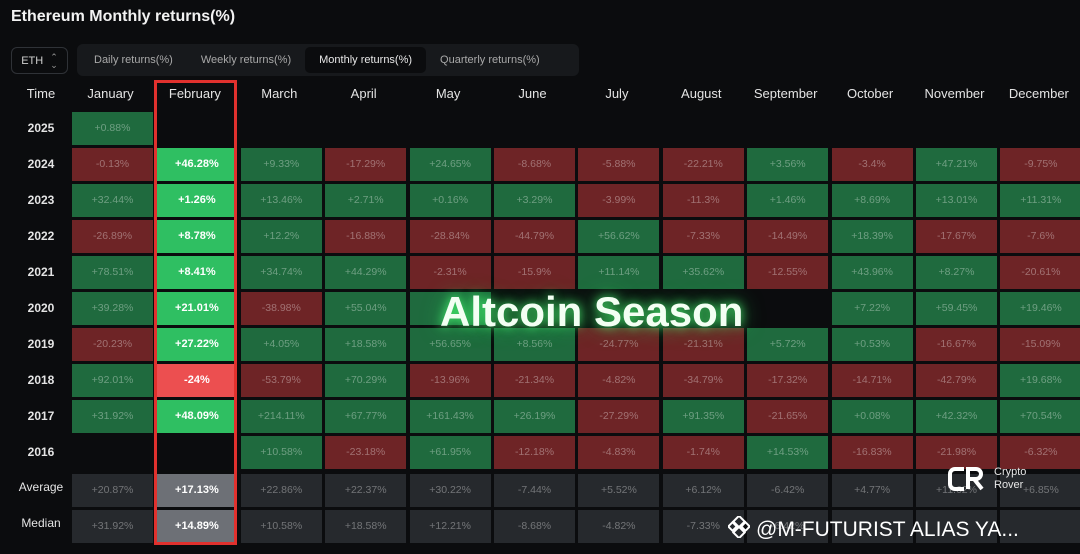 Image resolution: width=1080 pixels, height=554 pixels. Describe the element at coordinates (110, 93) in the screenshot. I see `column-header-january: January` at that location.